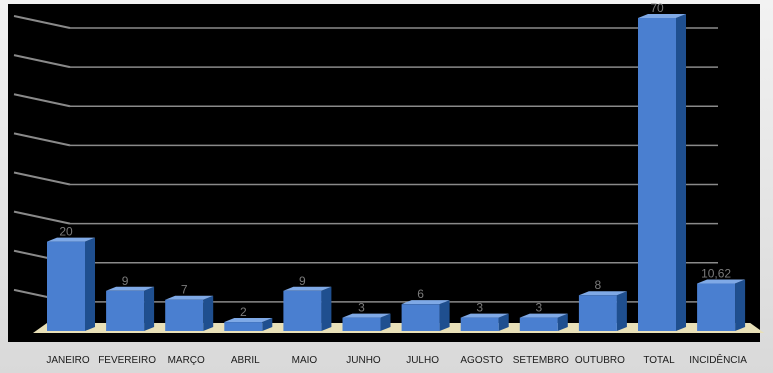 The image size is (773, 373). Describe the element at coordinates (243, 312) in the screenshot. I see `value-label: 2` at that location.